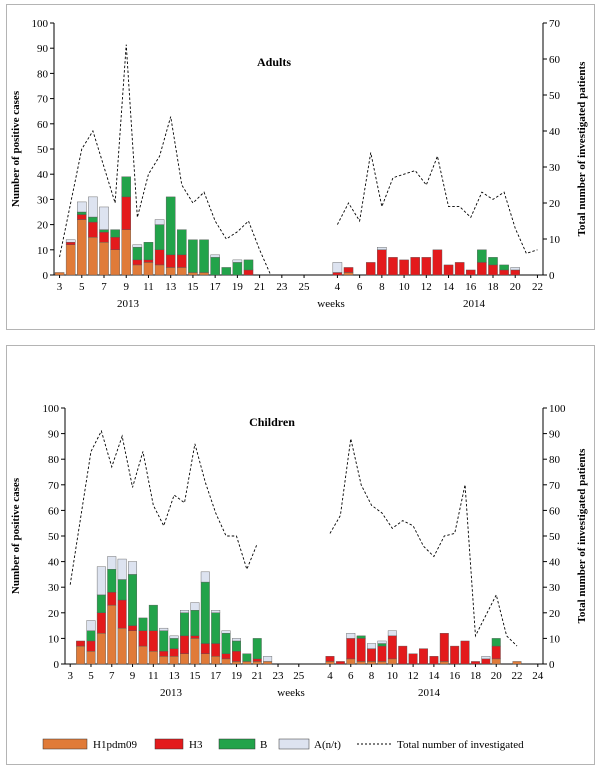 The height and width of the screenshot is (775, 600). I want to click on y-tick-label: 0, so click(46, 276).